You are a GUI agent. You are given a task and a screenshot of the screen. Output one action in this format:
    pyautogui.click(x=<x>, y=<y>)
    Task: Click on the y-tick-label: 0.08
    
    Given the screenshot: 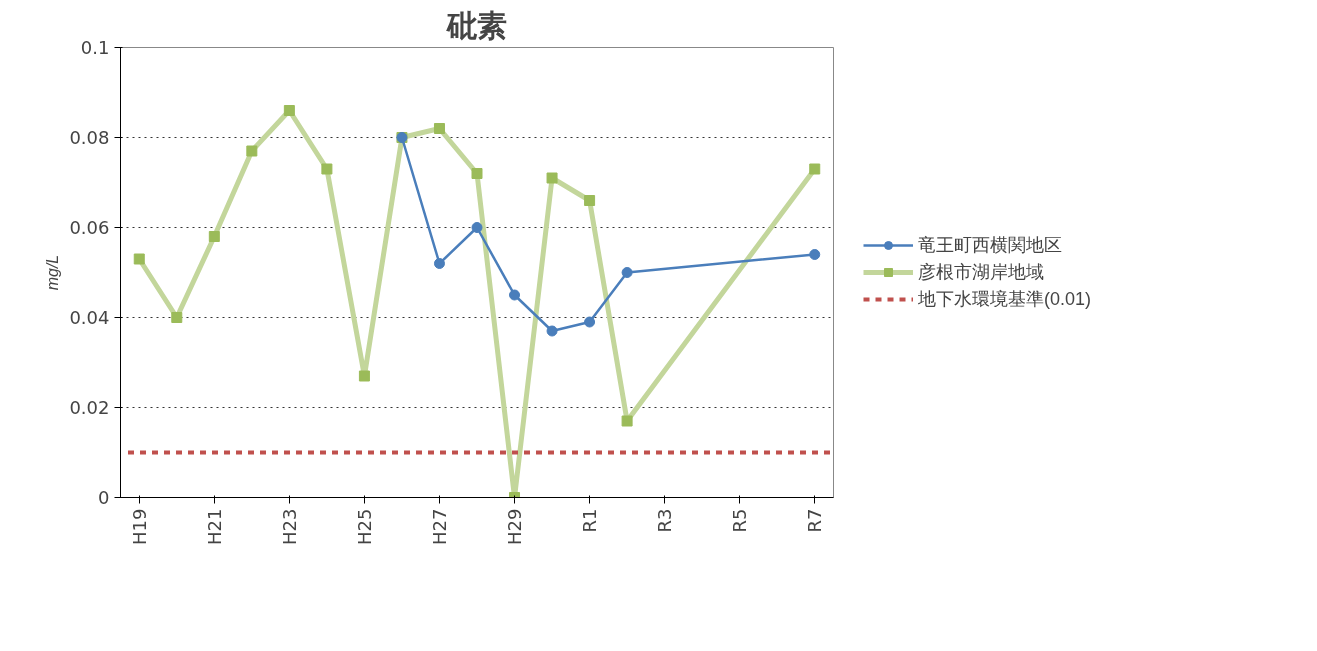 What is the action you would take?
    pyautogui.click(x=89, y=137)
    